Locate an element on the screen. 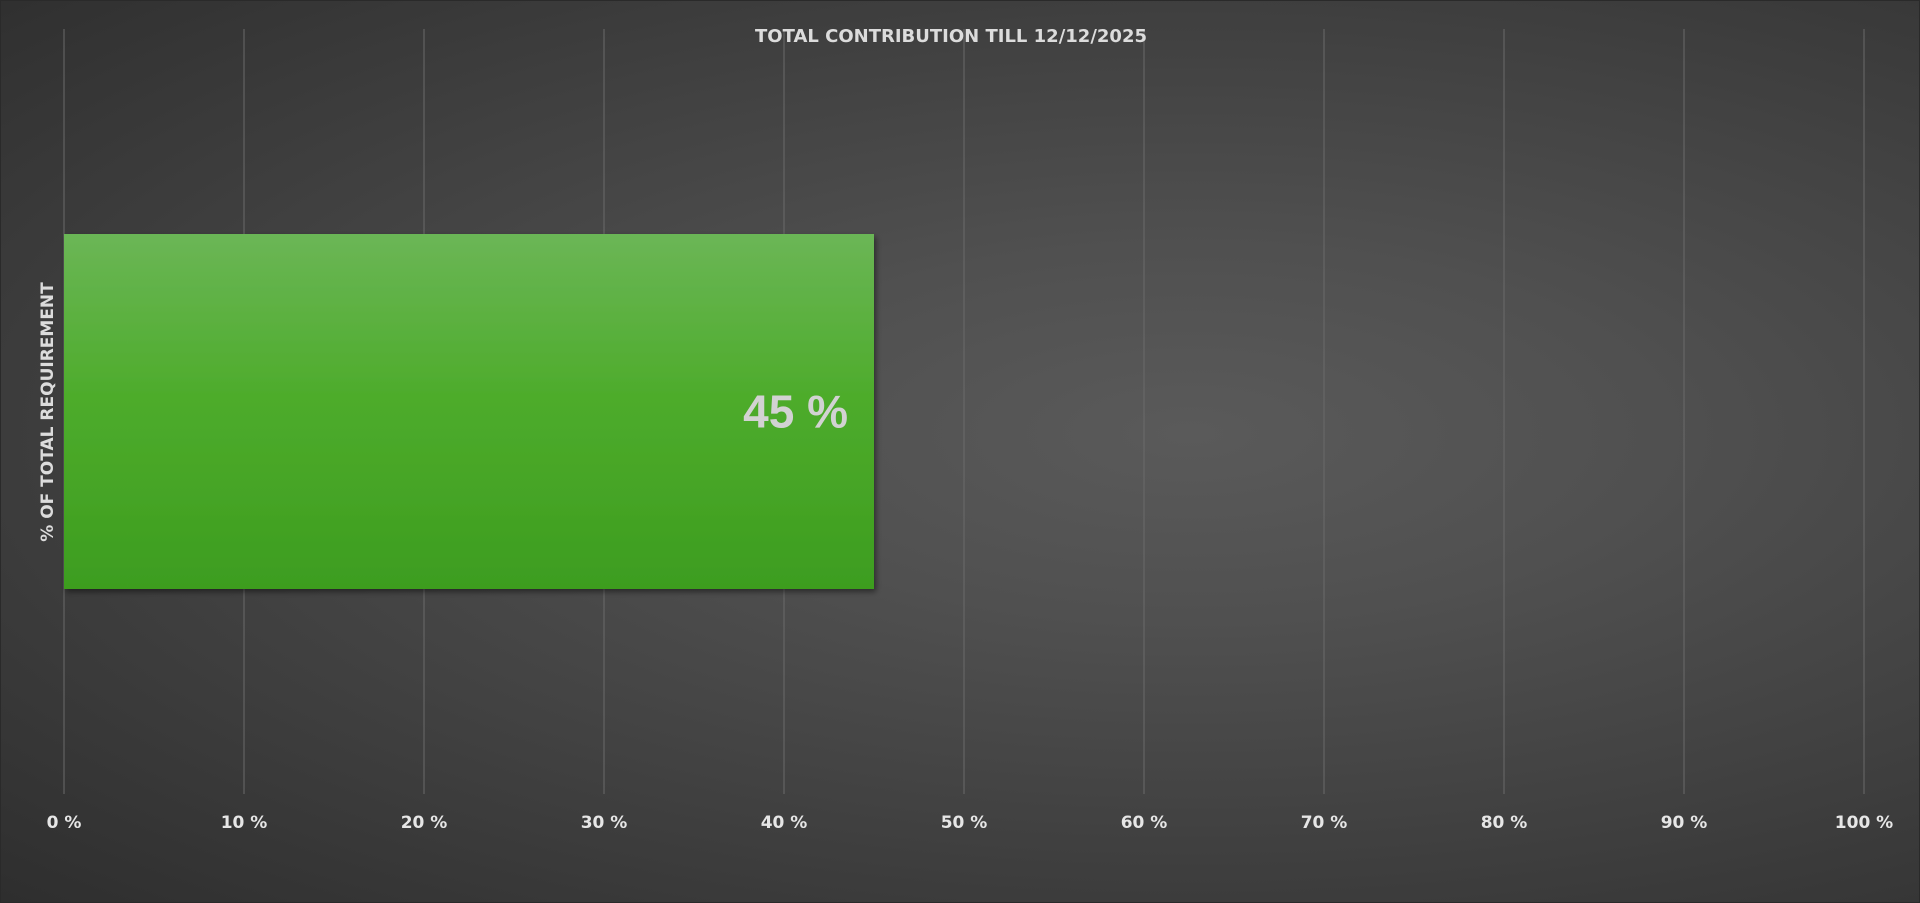 Image resolution: width=1920 pixels, height=903 pixels. x-tick-label-100: 100 % is located at coordinates (1864, 823).